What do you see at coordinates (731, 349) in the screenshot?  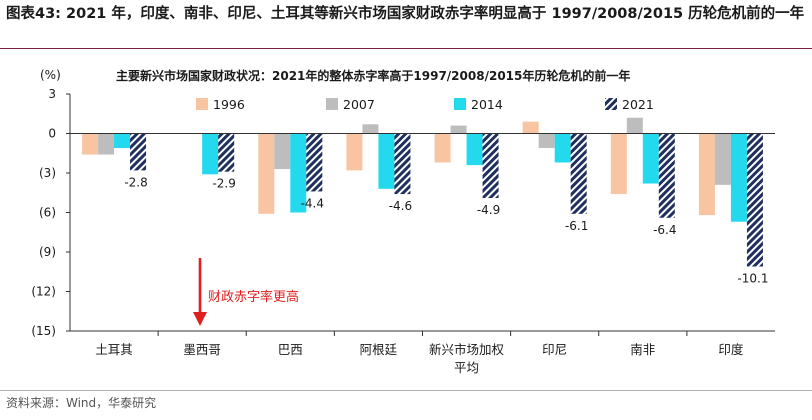 I see `x-tick-label: 印度` at bounding box center [731, 349].